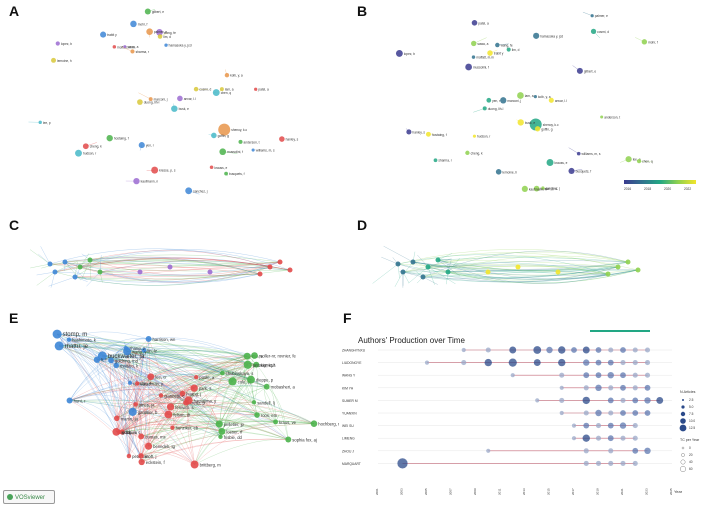 Image resolution: width=708 pixels, height=509 pixels. I want to click on node-label: hudson, r, so click(484, 137).